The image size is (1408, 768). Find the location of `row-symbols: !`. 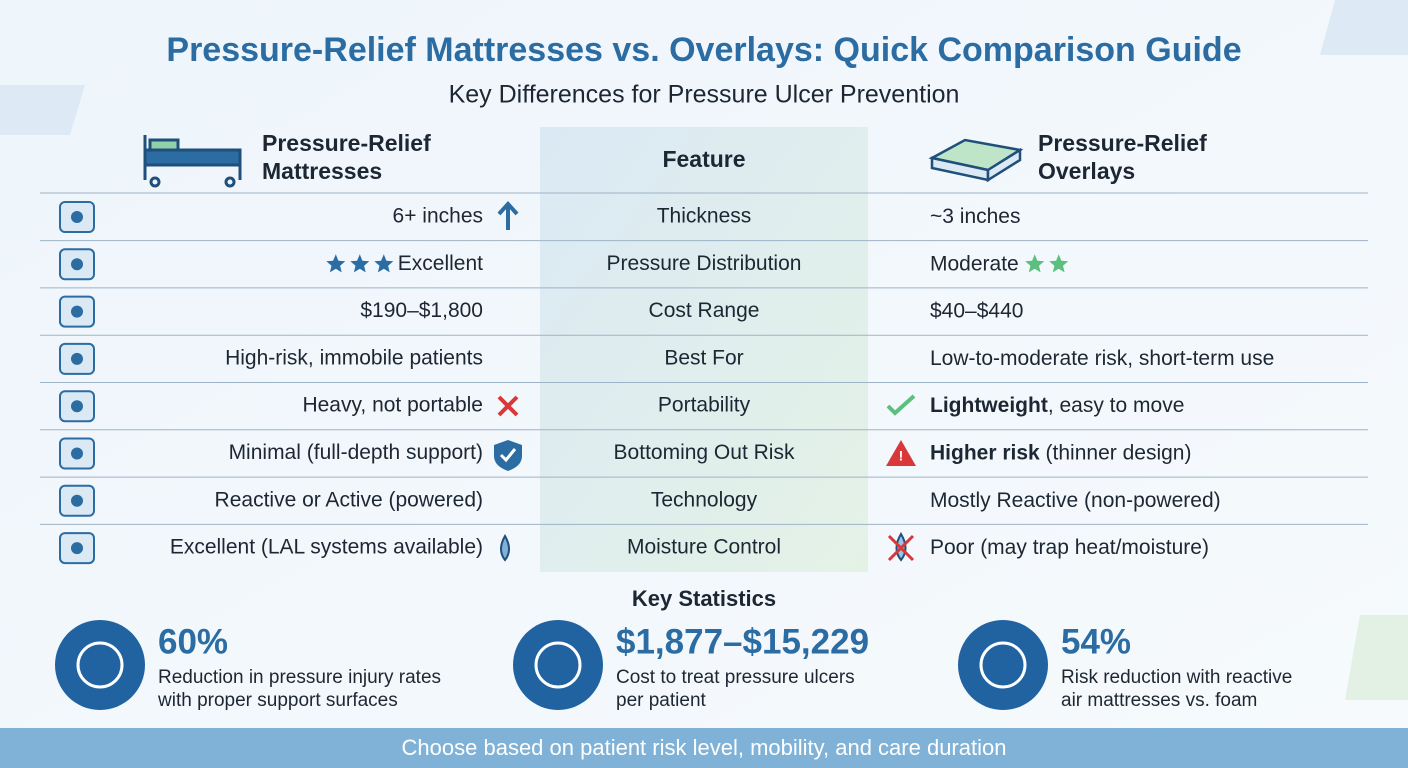

row-symbols: ! is located at coordinates (705, 381).